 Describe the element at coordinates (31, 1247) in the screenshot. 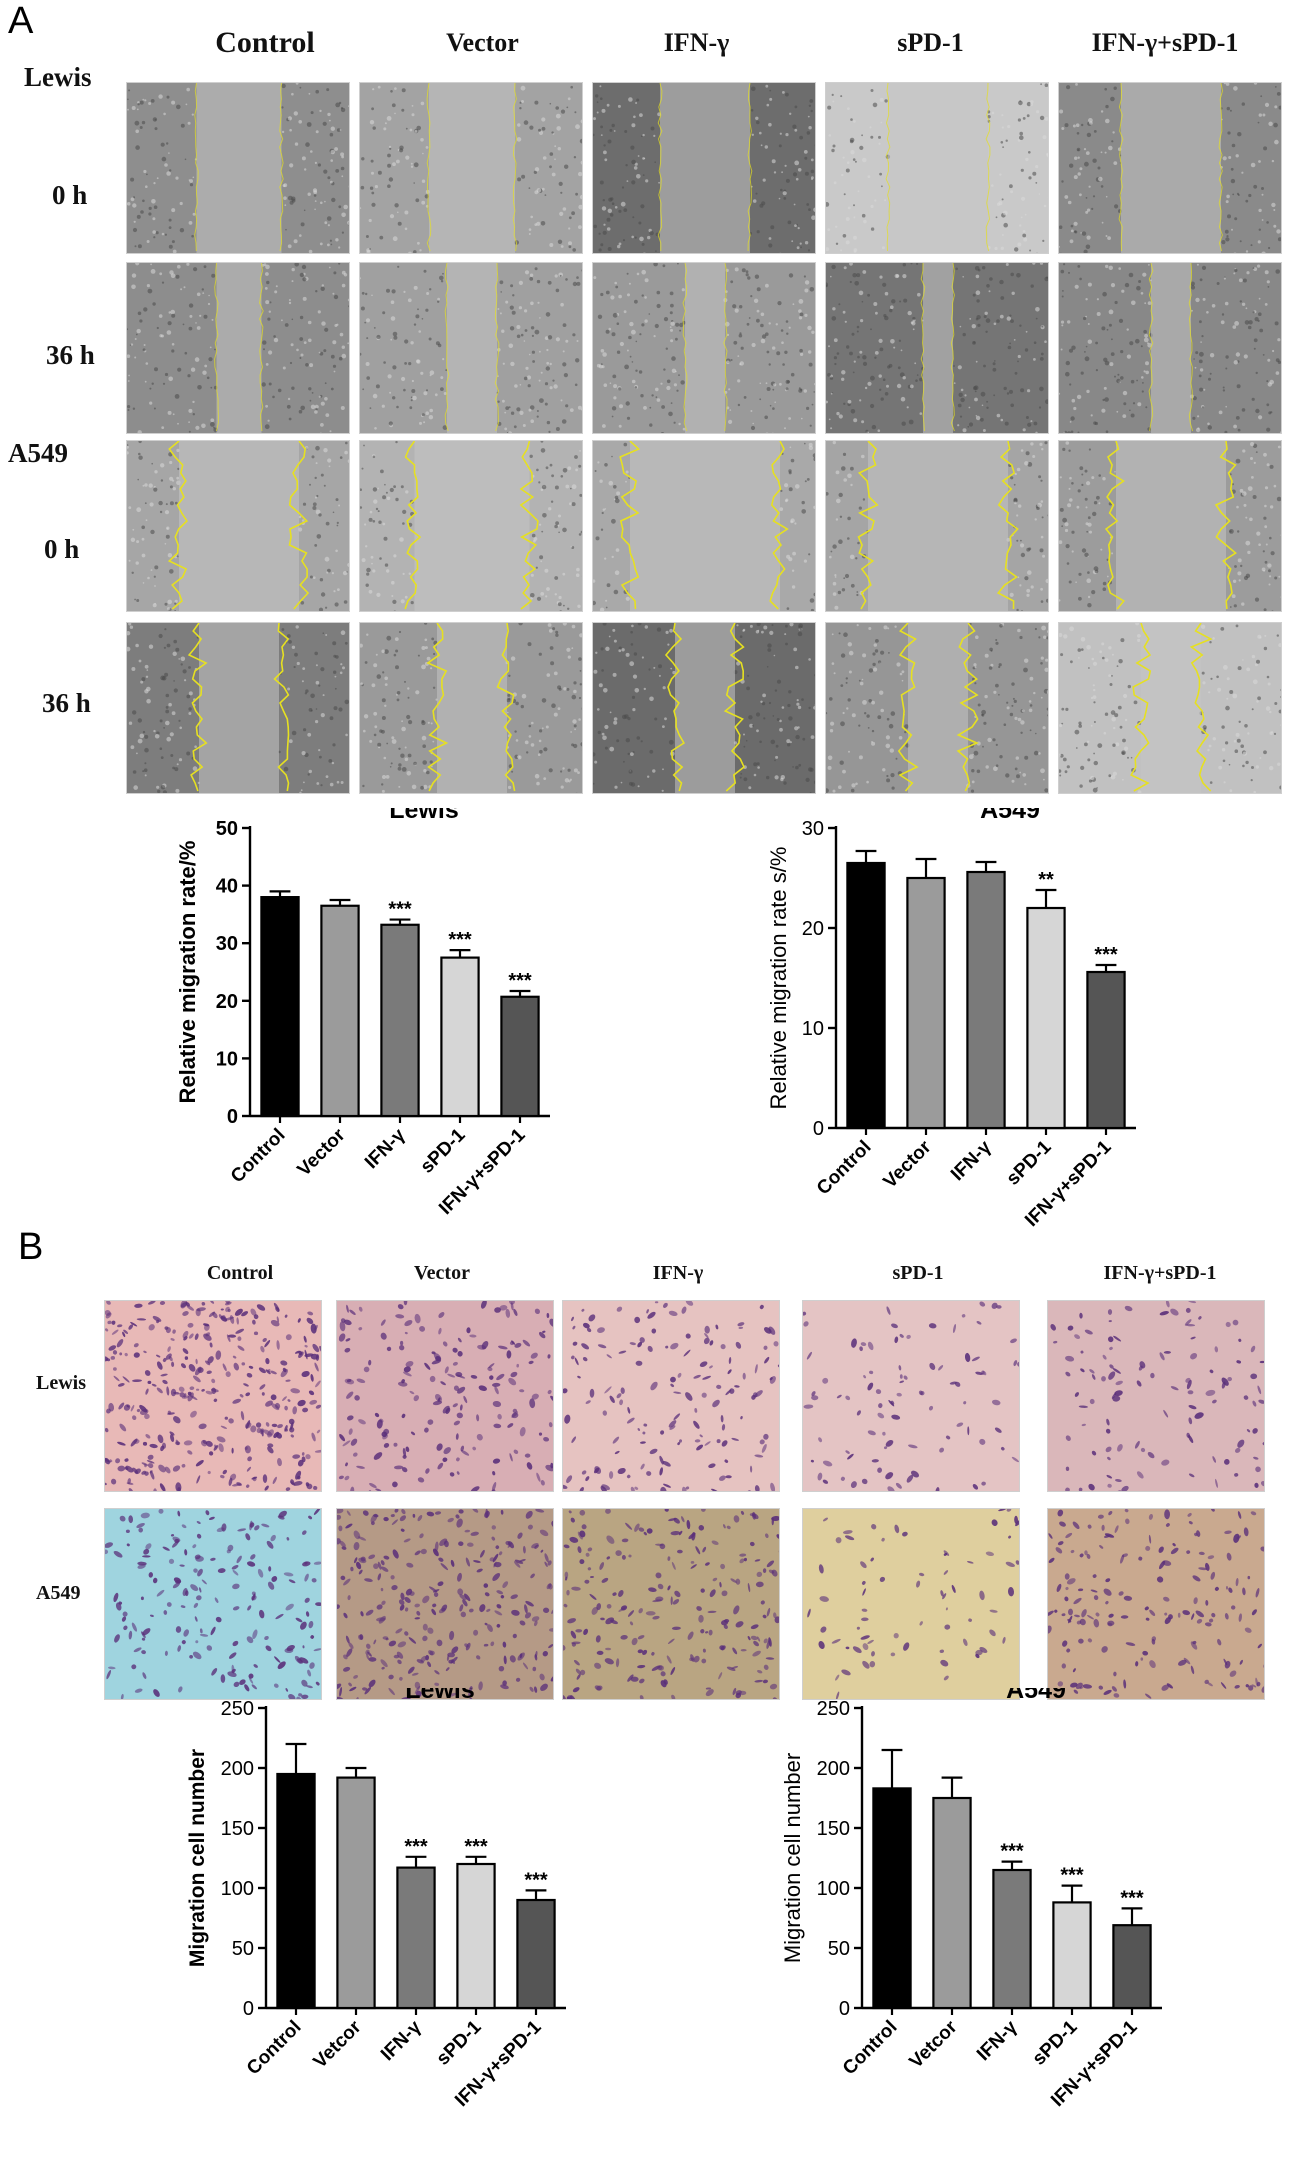

I see `panel-b-letter: B` at that location.